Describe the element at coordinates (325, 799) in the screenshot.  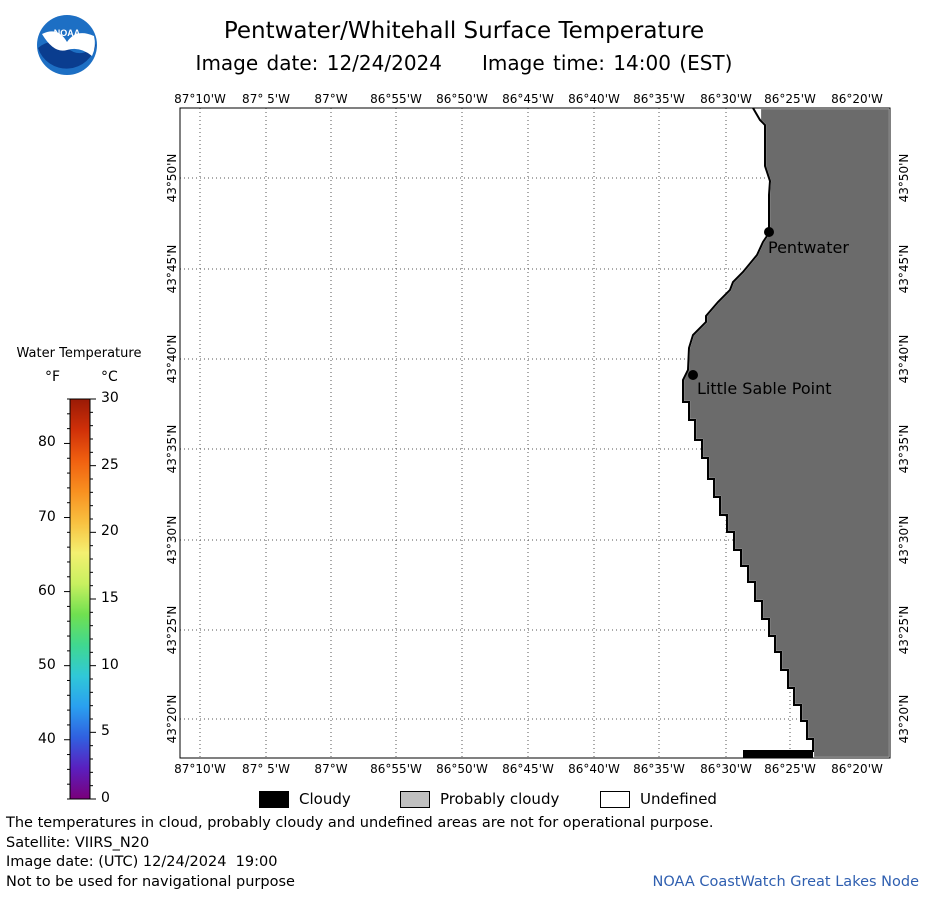
I see `legend-label-cloudy: Cloudy` at that location.